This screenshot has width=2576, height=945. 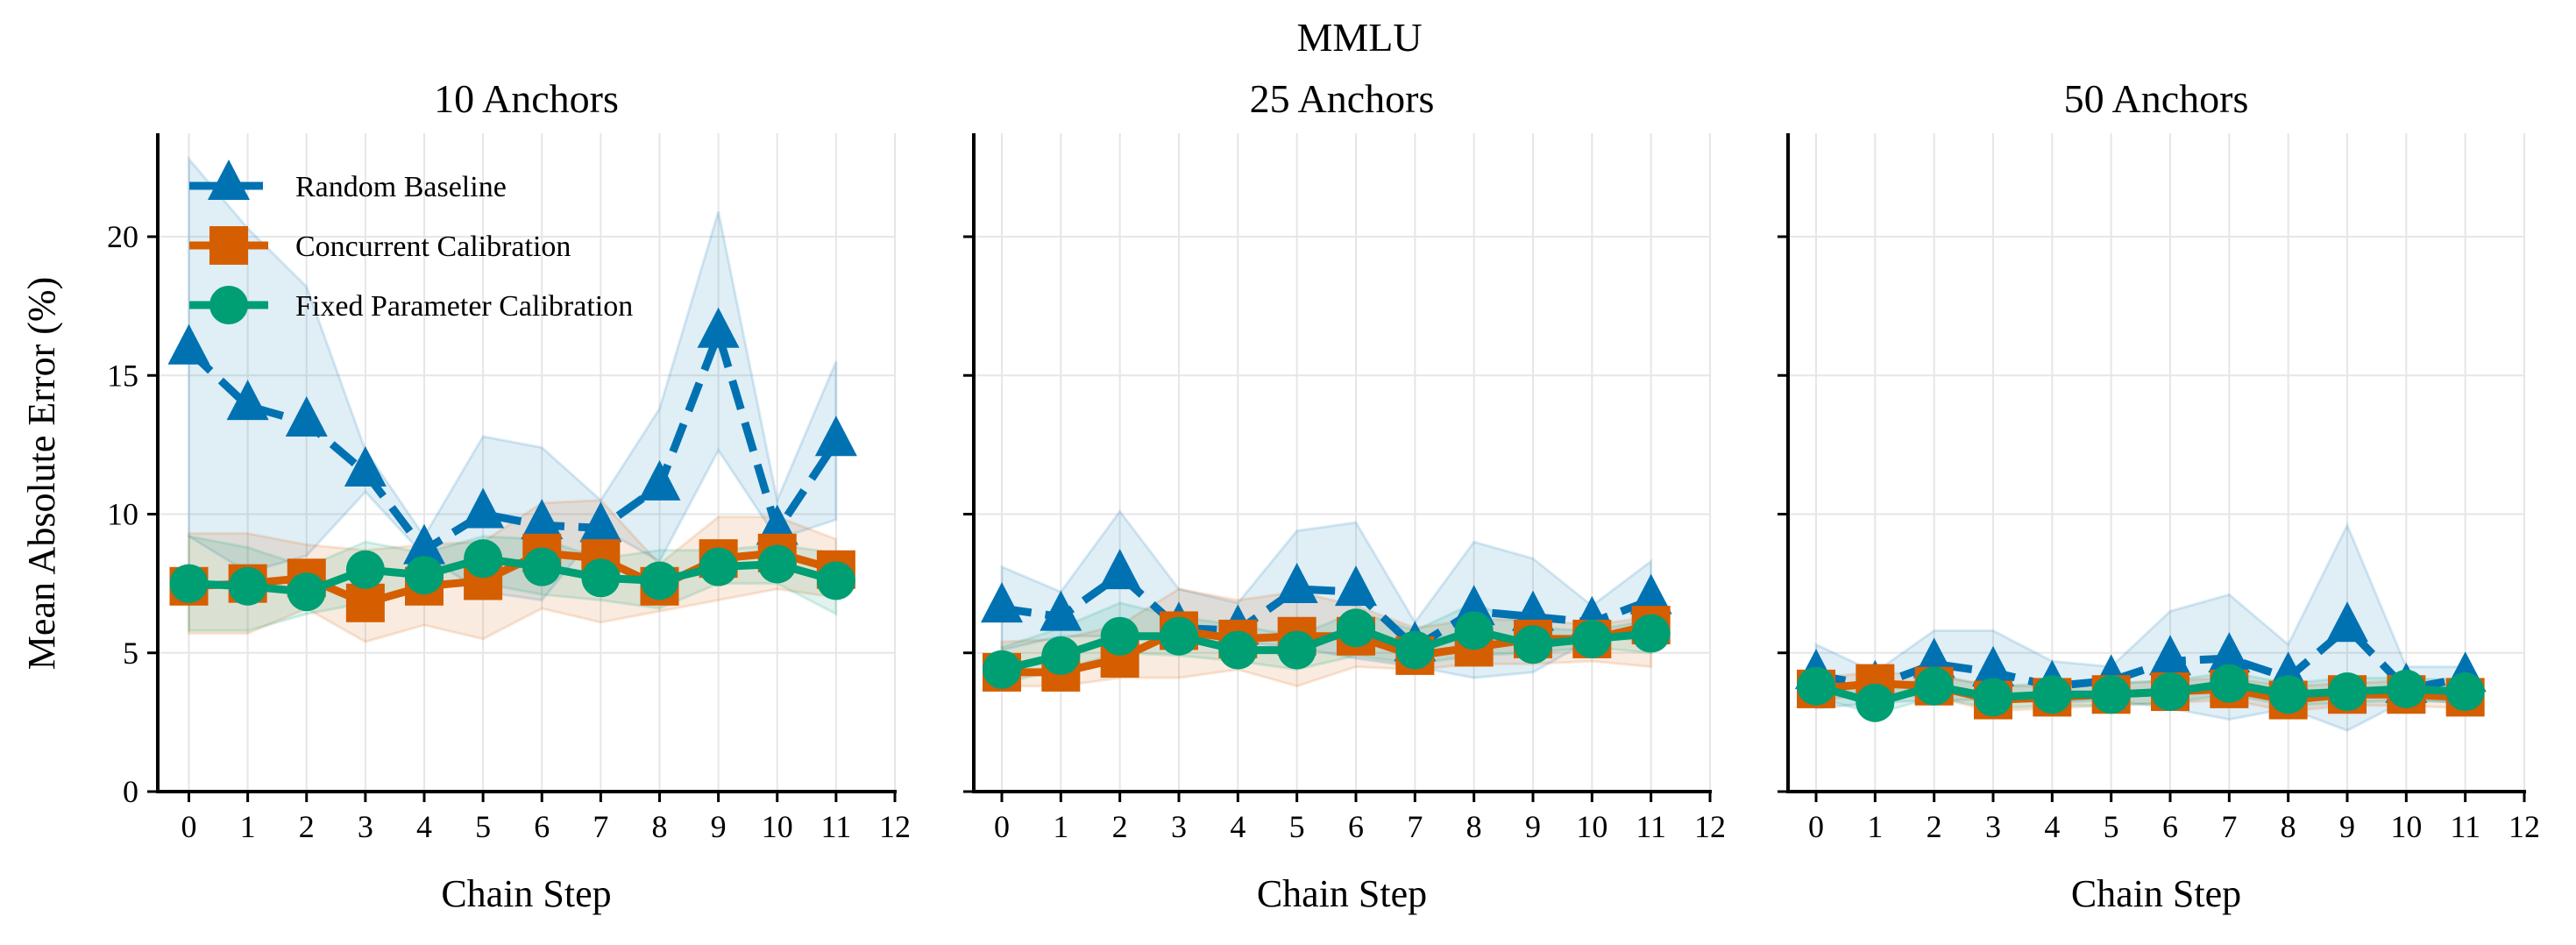 I want to click on legend-item: Concurrent Calibration, so click(x=380, y=246).